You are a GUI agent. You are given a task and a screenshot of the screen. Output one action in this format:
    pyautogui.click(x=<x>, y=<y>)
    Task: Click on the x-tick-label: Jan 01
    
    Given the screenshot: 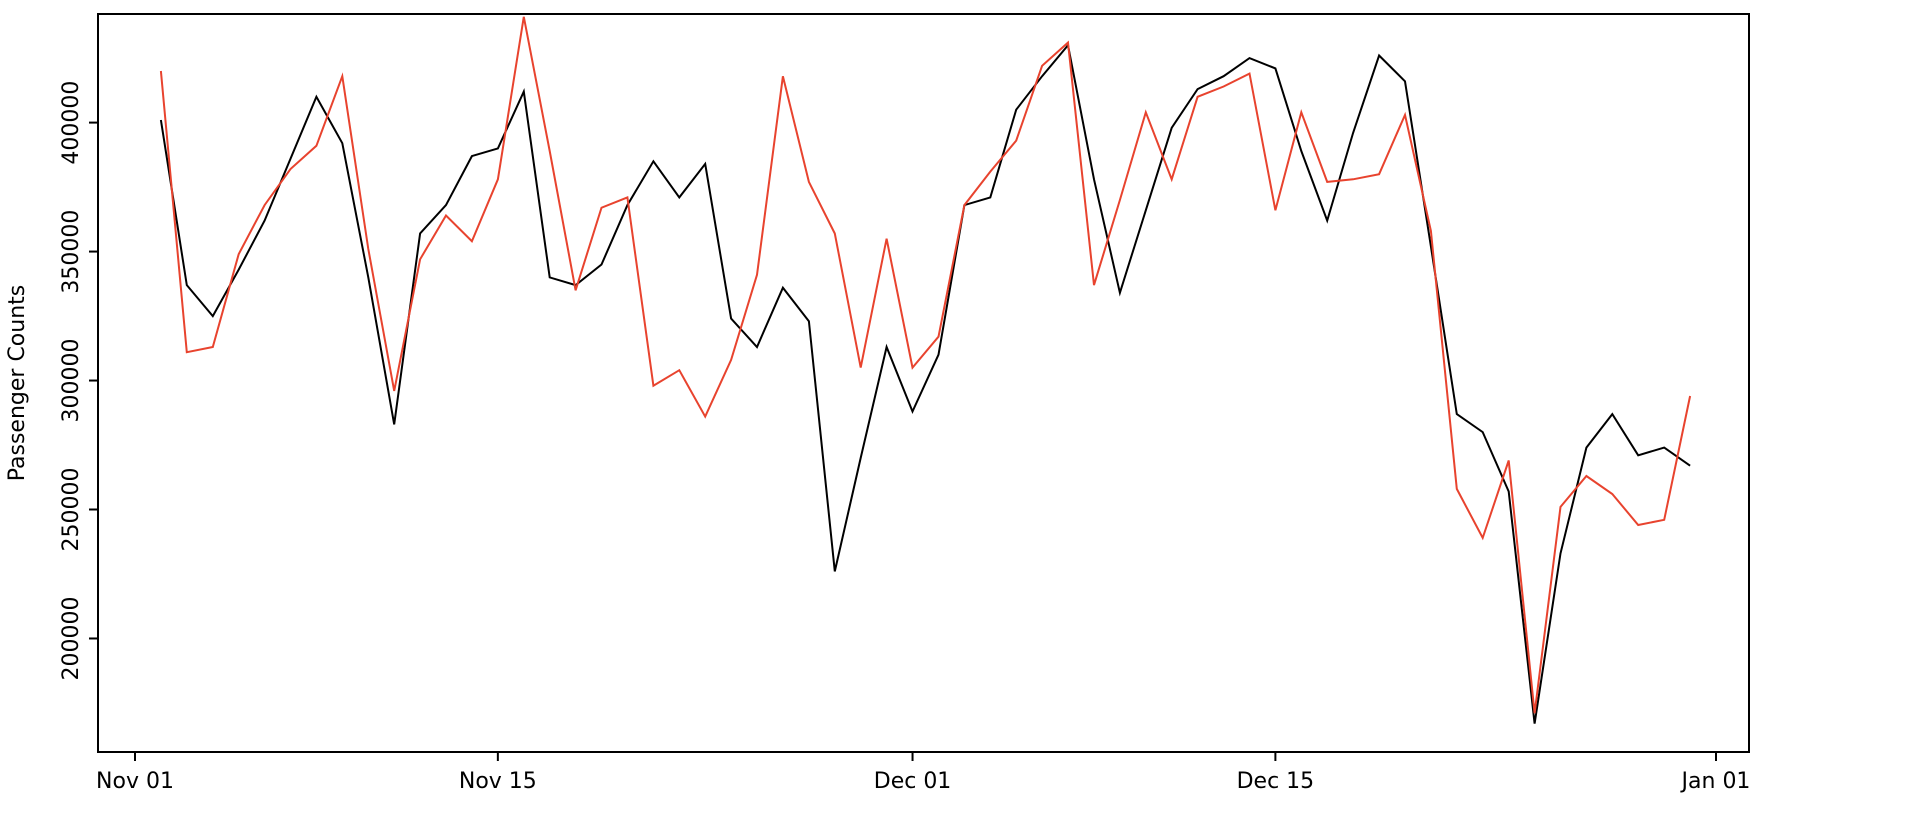 What is the action you would take?
    pyautogui.click(x=1715, y=781)
    